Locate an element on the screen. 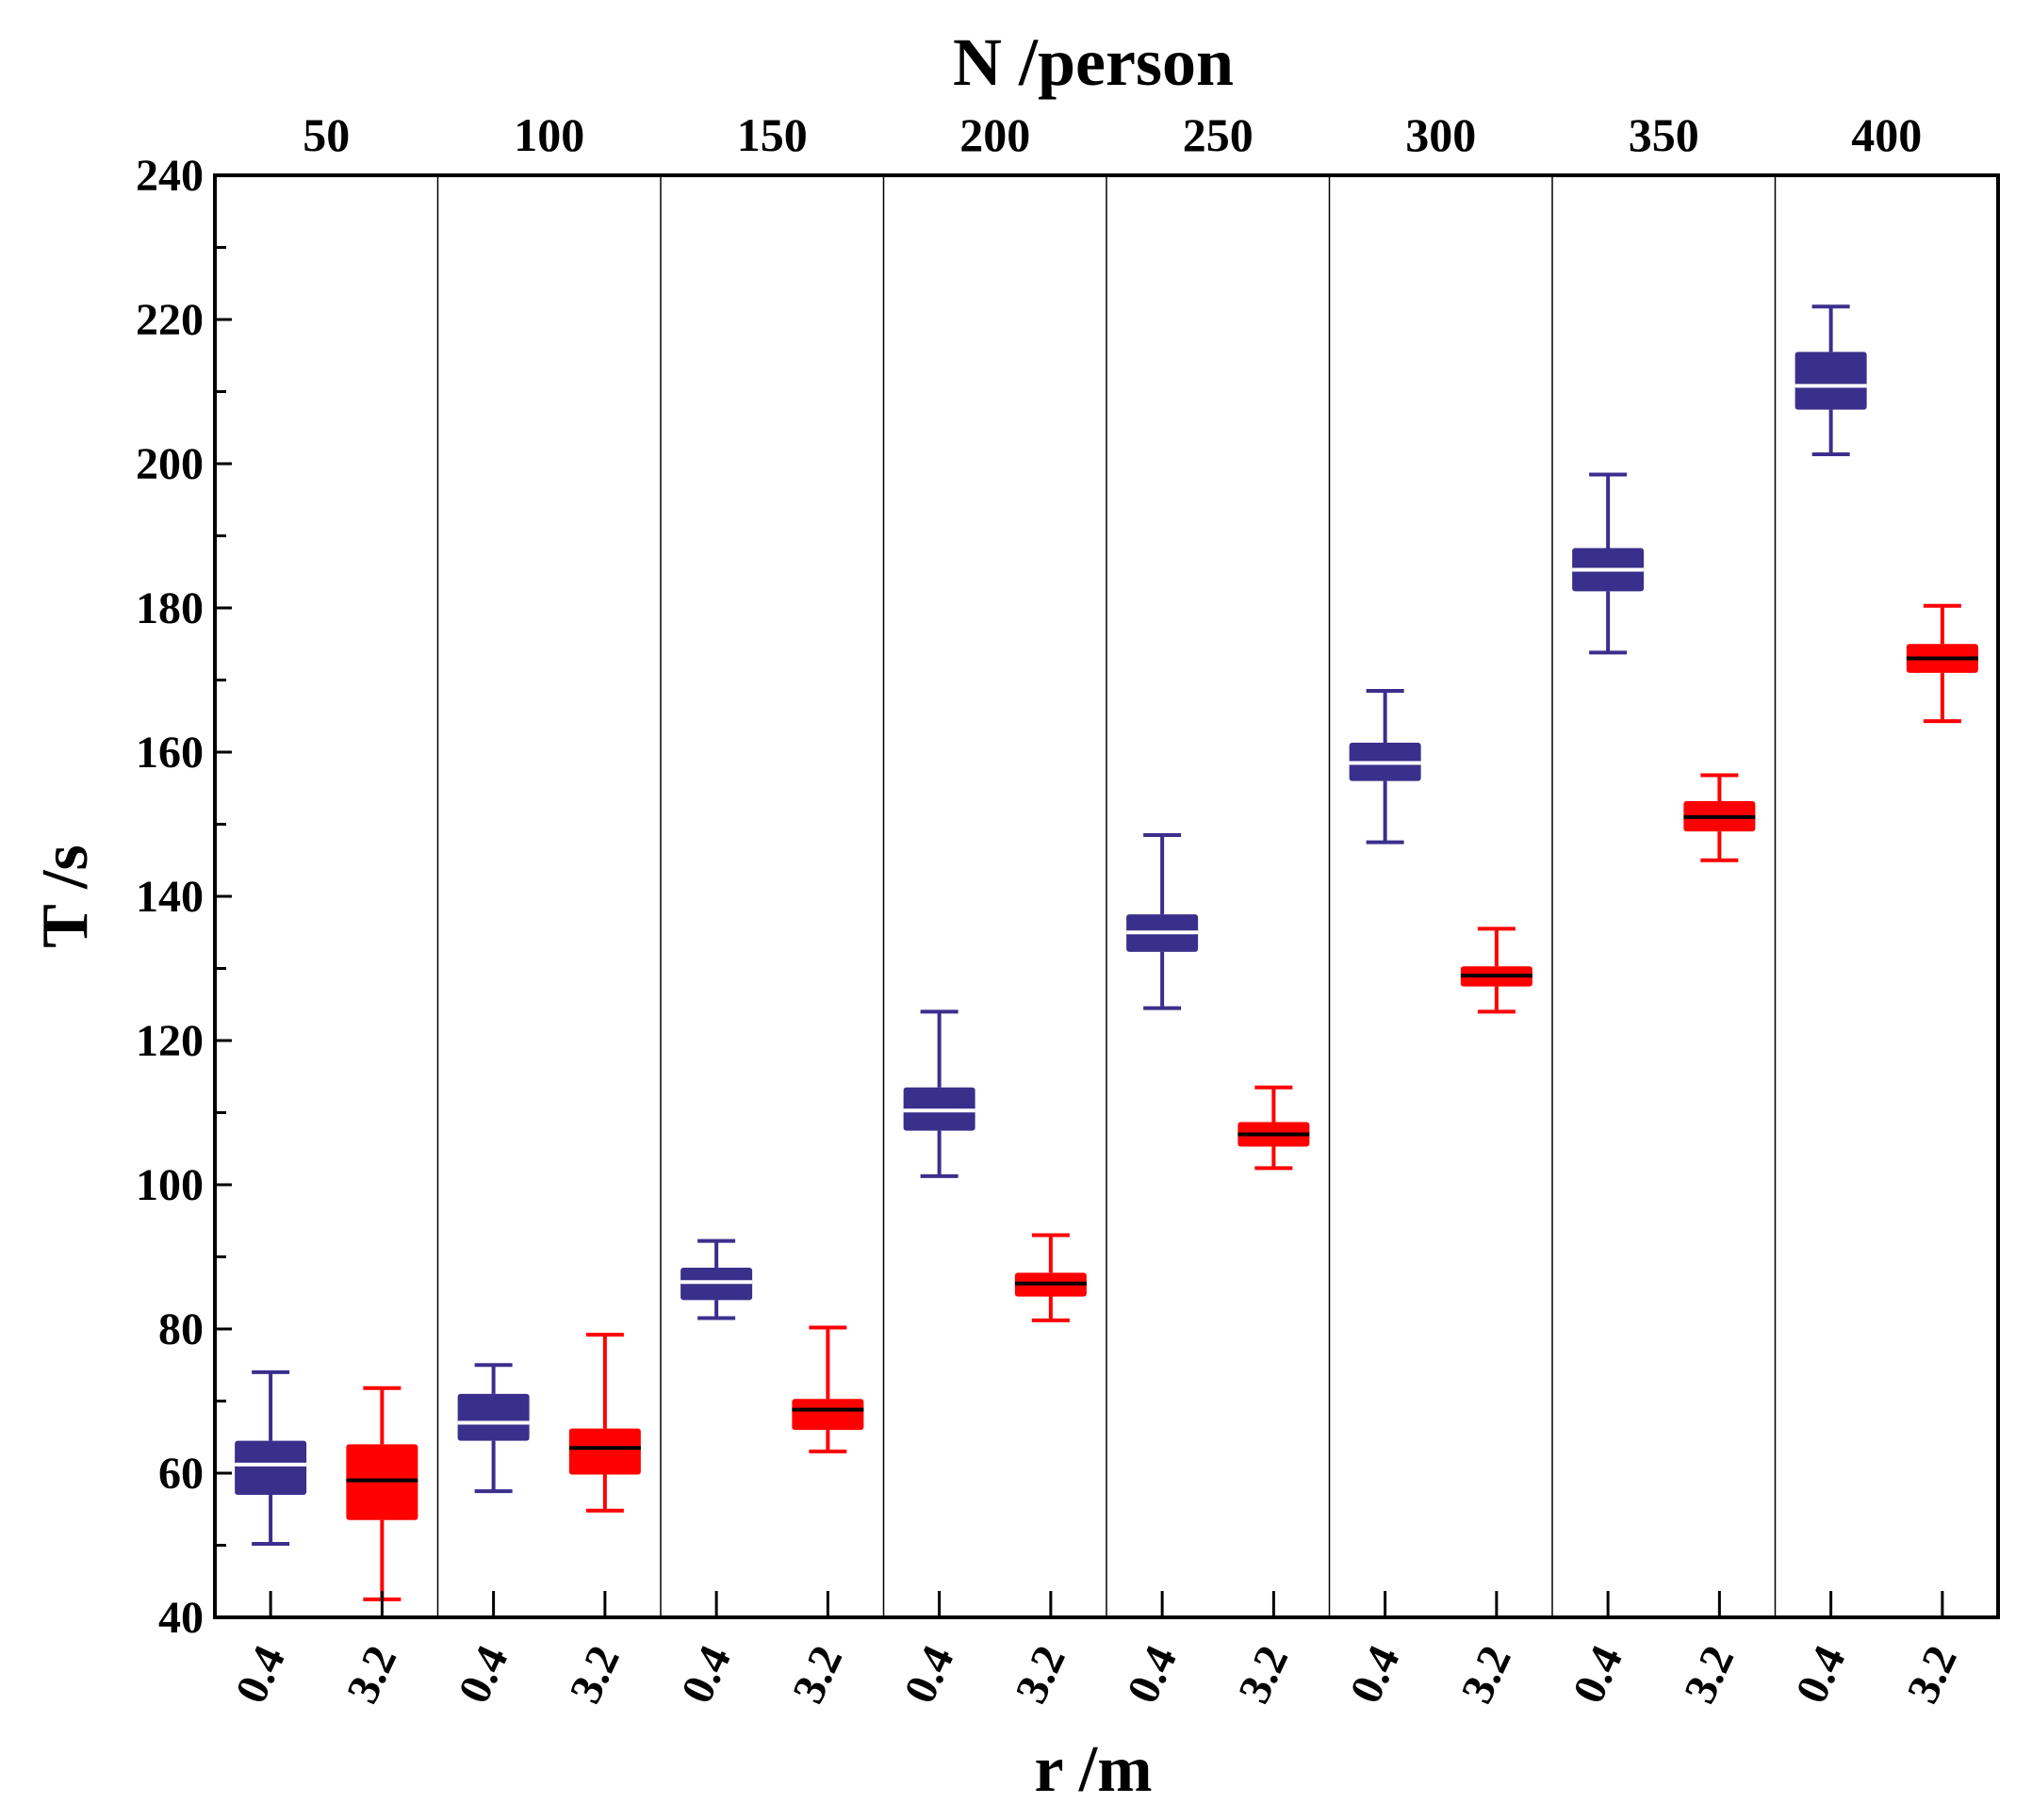 The width and height of the screenshot is (2032, 1820). top-group-label: 100 is located at coordinates (549, 134).